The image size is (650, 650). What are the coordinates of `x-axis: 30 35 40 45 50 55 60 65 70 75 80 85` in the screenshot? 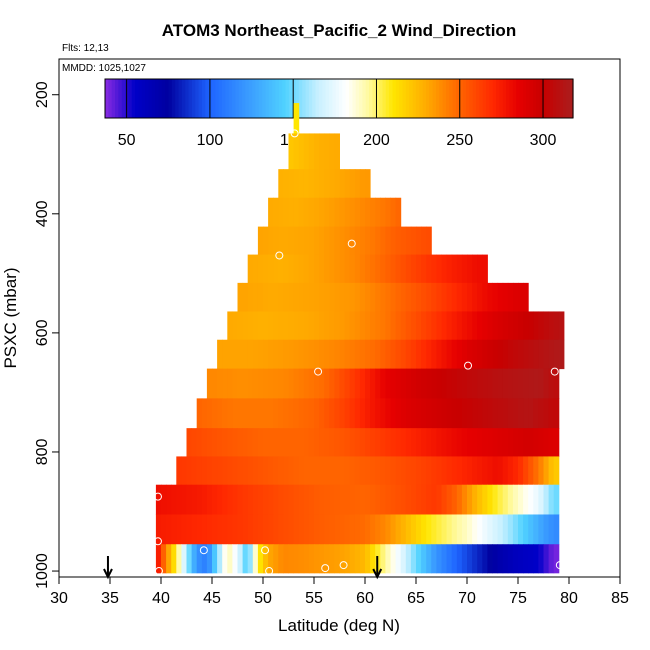 It's located at (339, 592).